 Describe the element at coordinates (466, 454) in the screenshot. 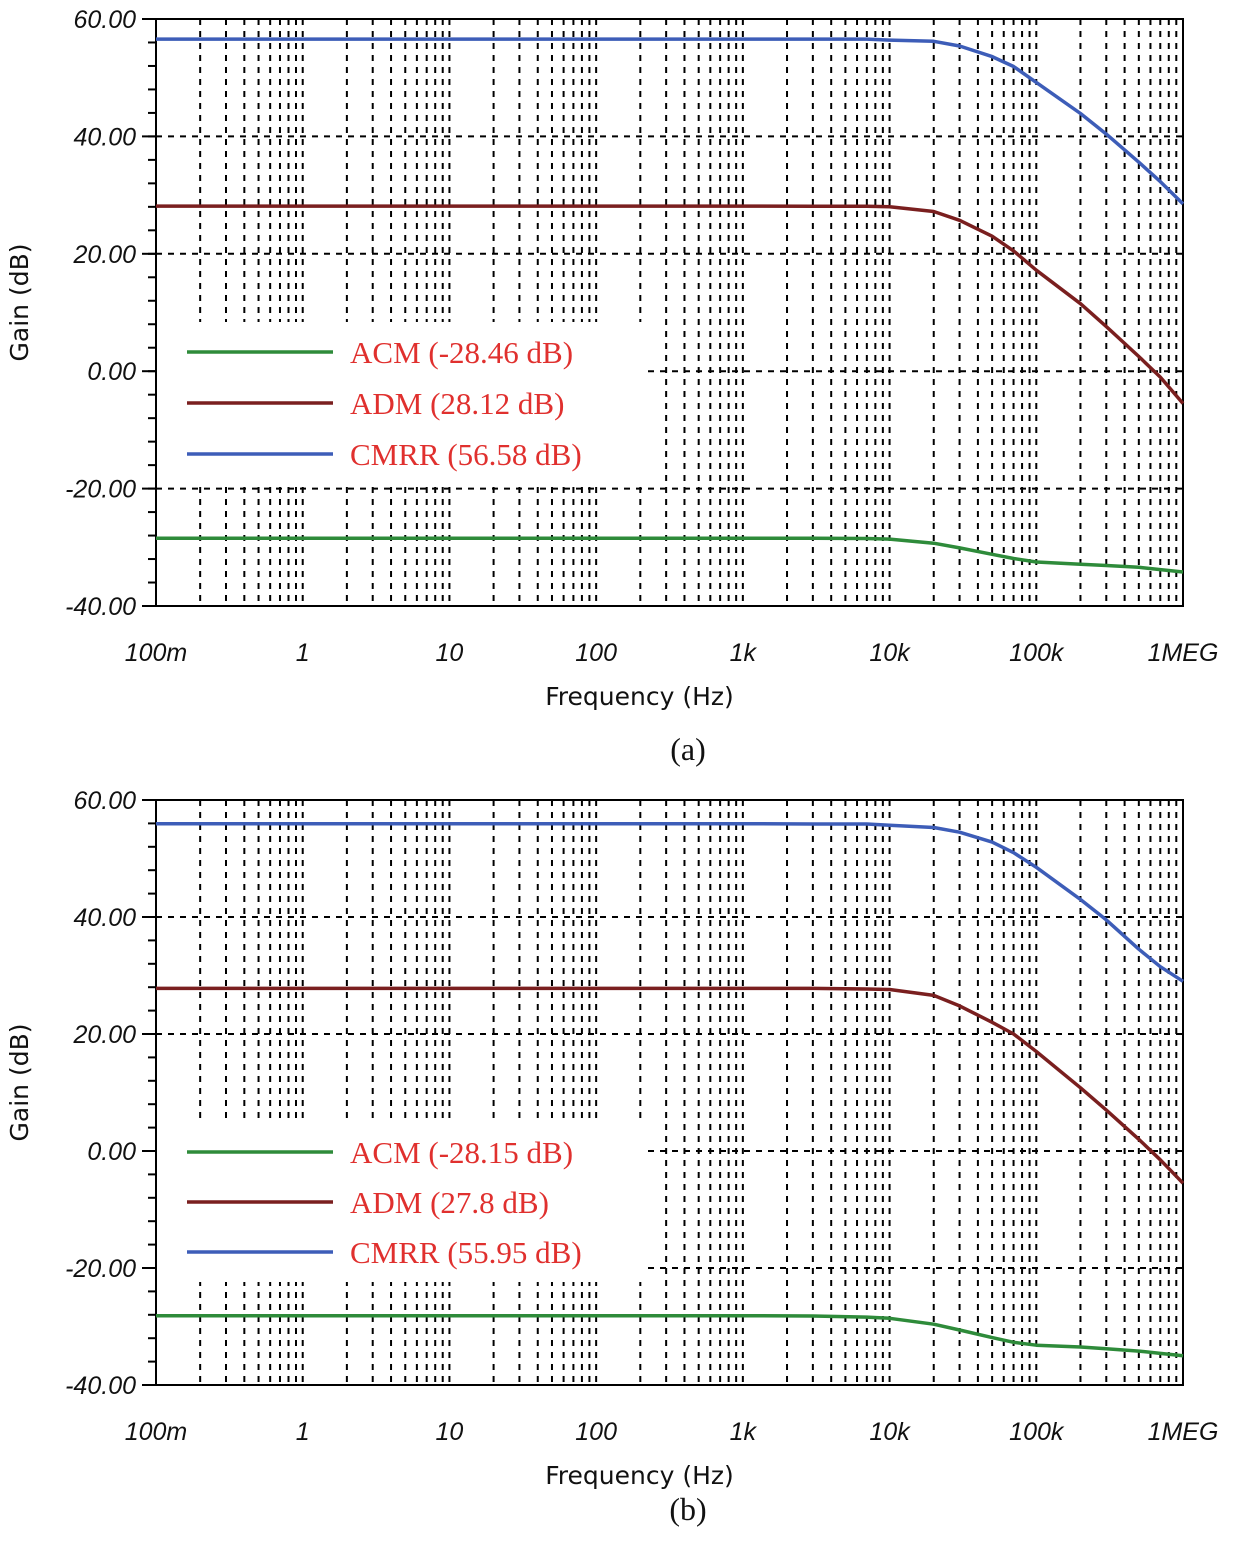

I see `legend-label-cmrr: CMRR (56.58 dB)` at that location.